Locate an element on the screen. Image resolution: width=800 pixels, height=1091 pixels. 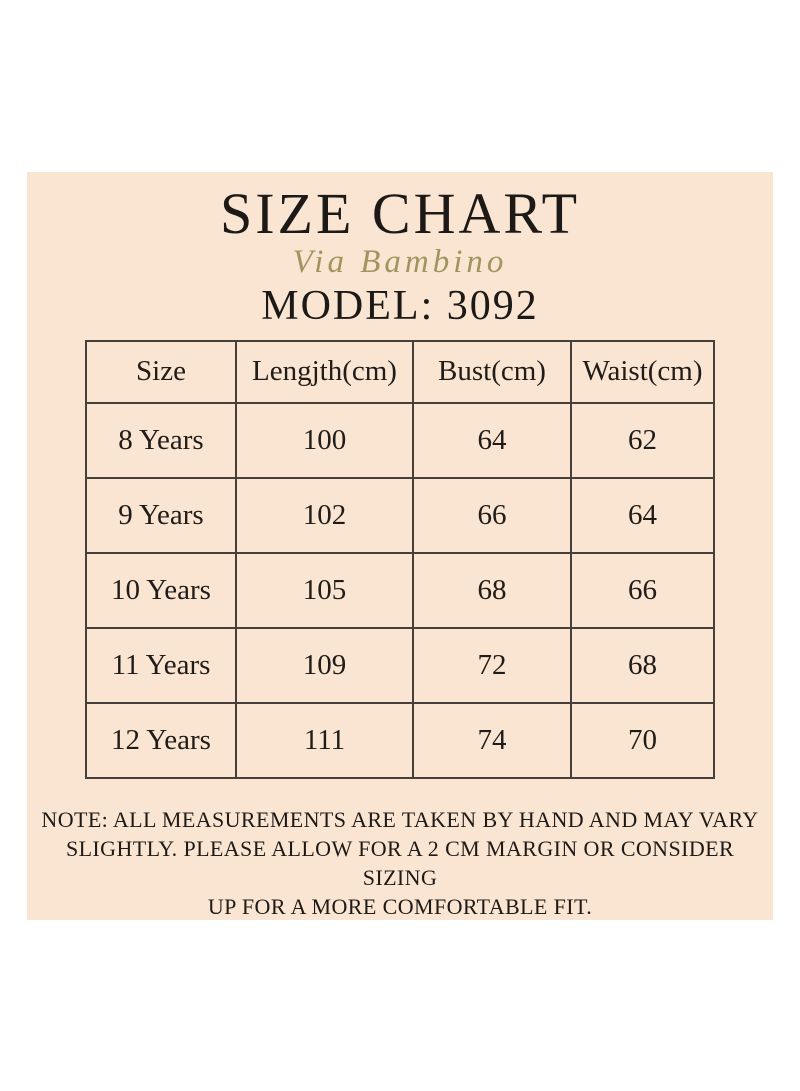
cell-length: 109 is located at coordinates (324, 665).